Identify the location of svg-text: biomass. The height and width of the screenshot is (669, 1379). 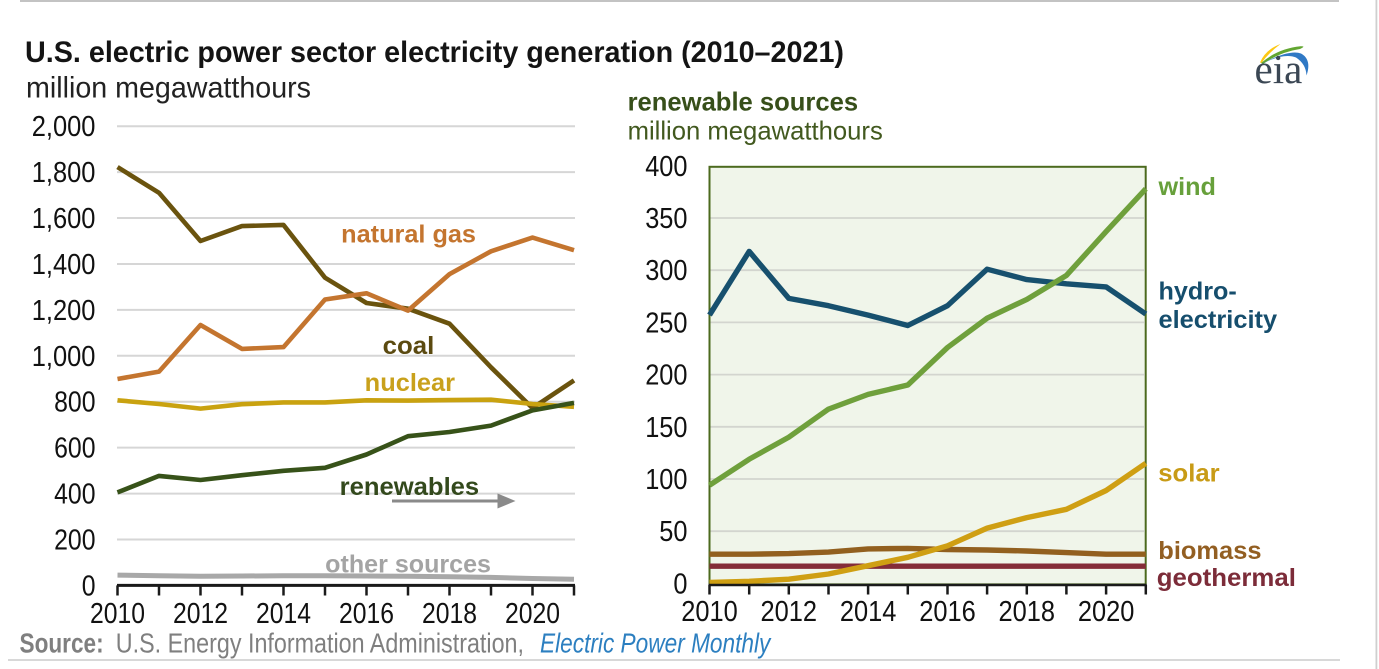
(1209, 551).